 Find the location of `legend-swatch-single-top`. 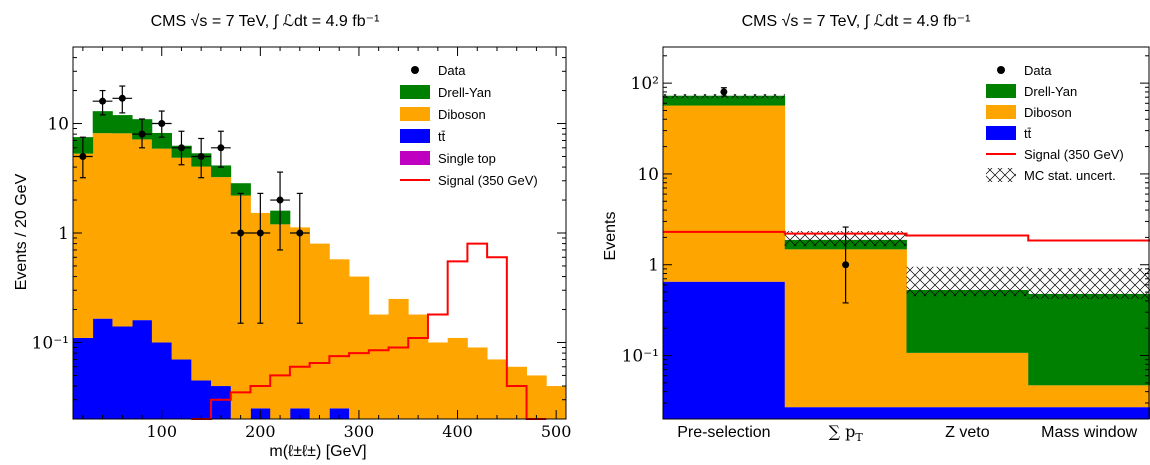

legend-swatch-single-top is located at coordinates (415, 158).